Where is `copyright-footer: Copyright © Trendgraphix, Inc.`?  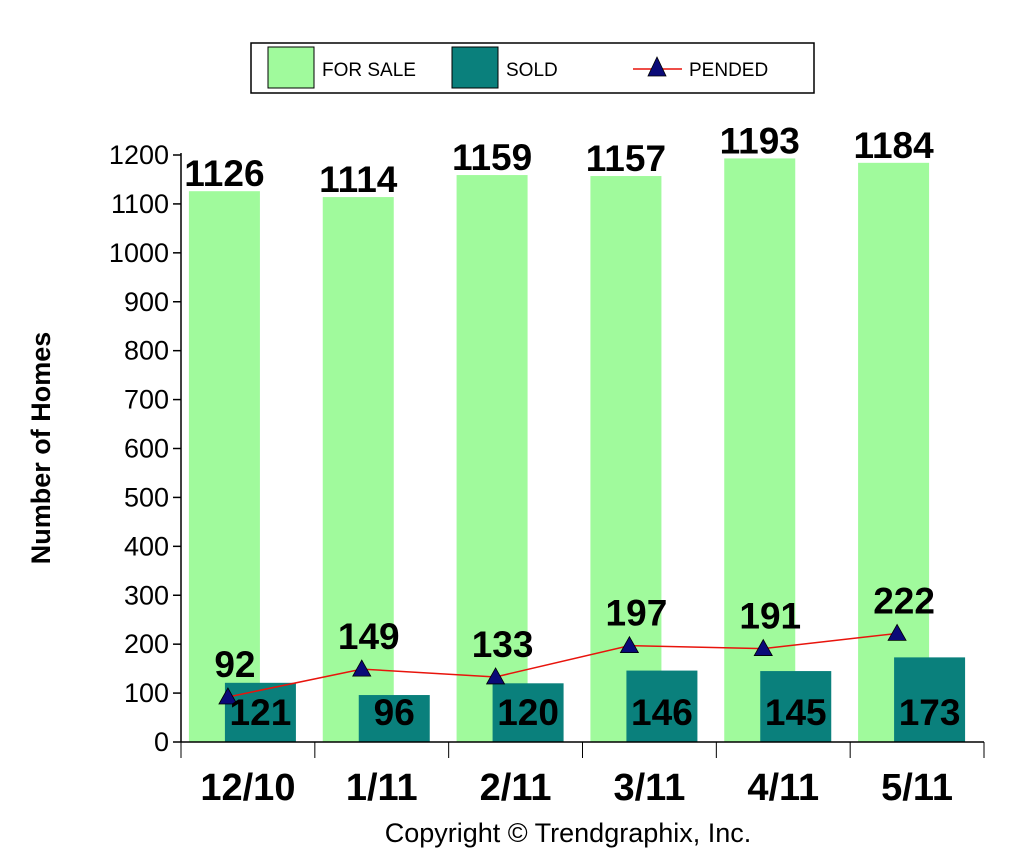
copyright-footer: Copyright © Trendgraphix, Inc. is located at coordinates (568, 833).